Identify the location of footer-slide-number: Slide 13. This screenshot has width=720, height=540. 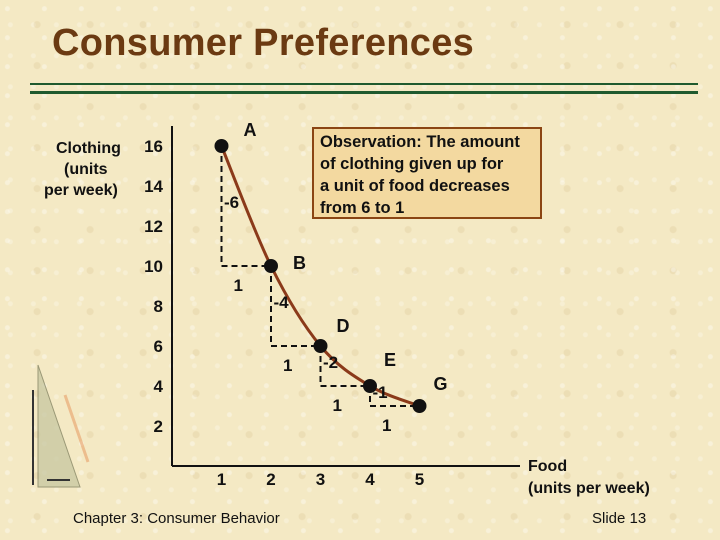
(619, 518).